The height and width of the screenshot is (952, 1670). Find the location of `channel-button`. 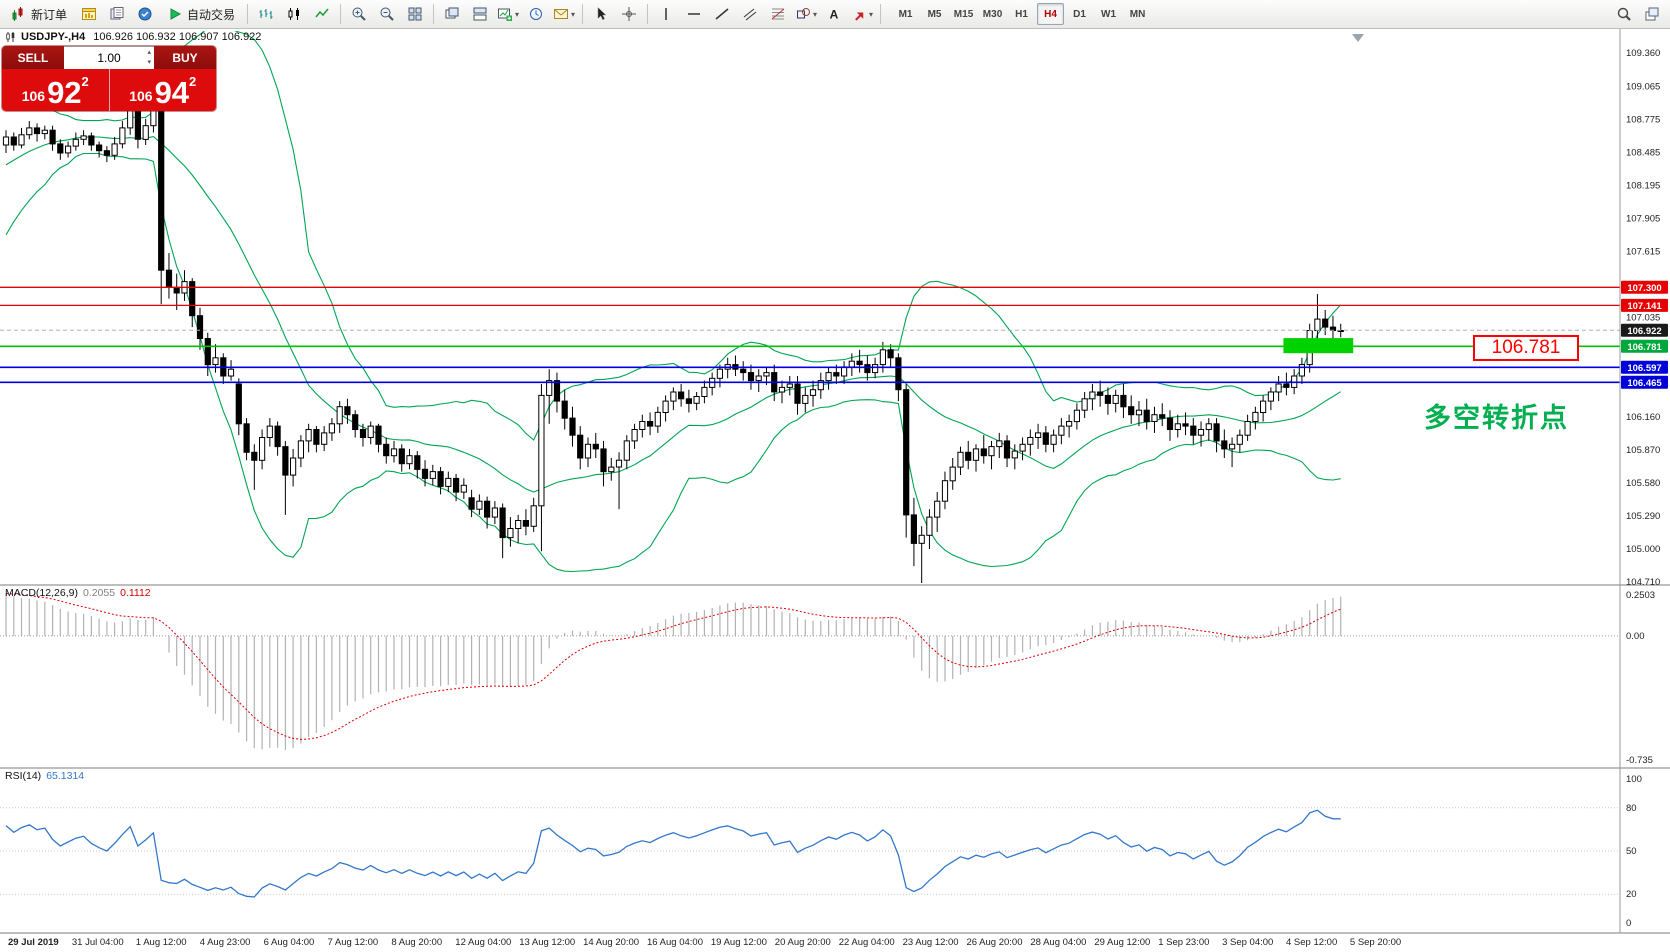

channel-button is located at coordinates (750, 14).